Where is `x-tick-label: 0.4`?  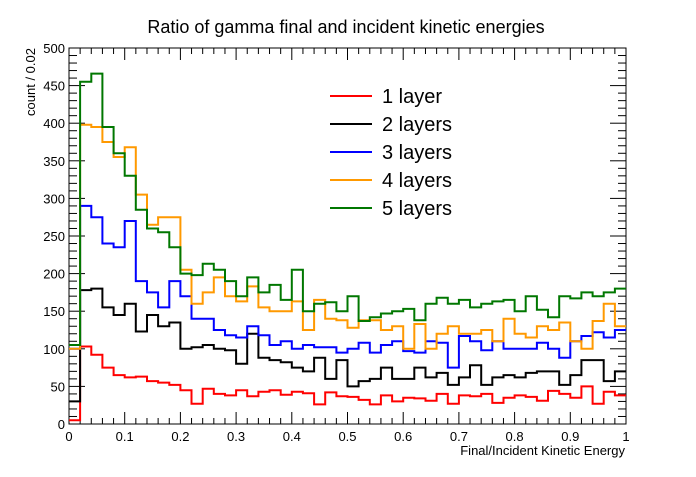
x-tick-label: 0.4 is located at coordinates (292, 436).